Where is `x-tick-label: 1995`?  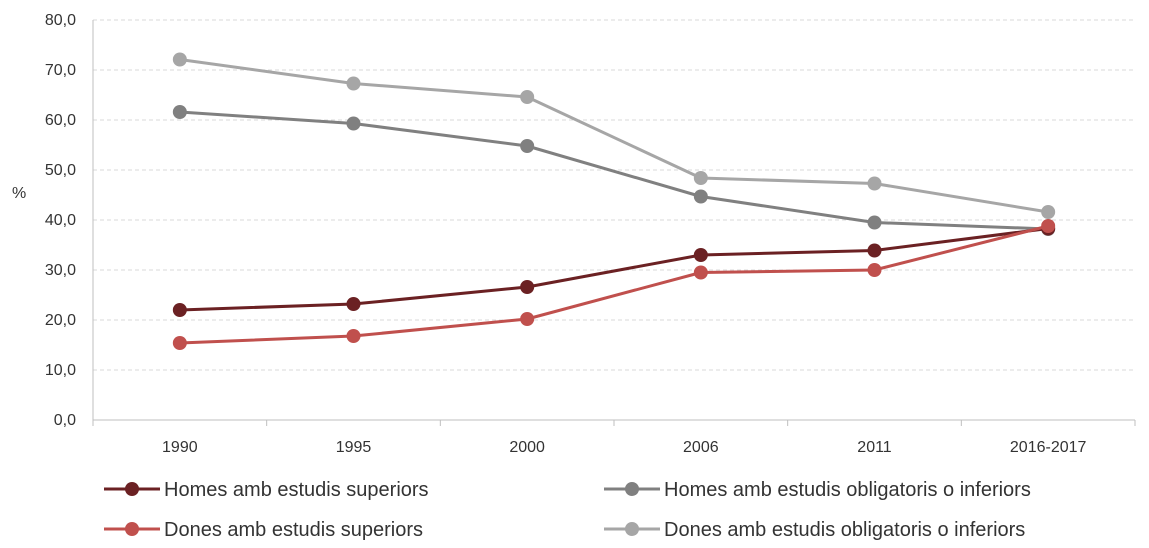
x-tick-label: 1995 is located at coordinates (354, 447).